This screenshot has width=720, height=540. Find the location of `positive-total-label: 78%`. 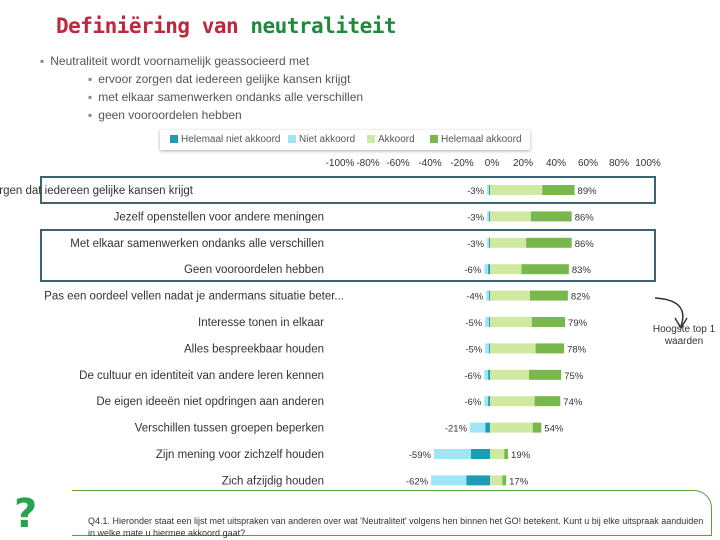

positive-total-label: 78% is located at coordinates (577, 349).